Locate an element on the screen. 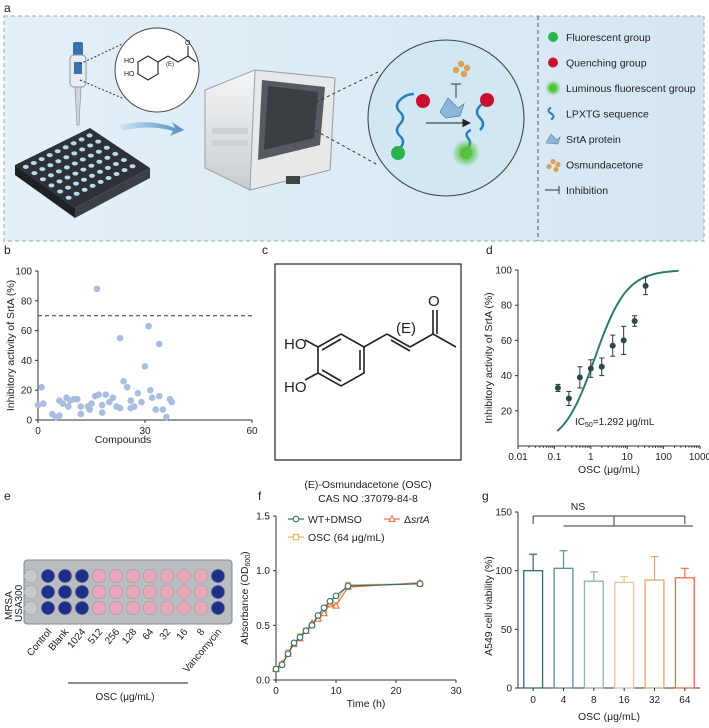  flow-arrow-icon is located at coordinates (152, 129).